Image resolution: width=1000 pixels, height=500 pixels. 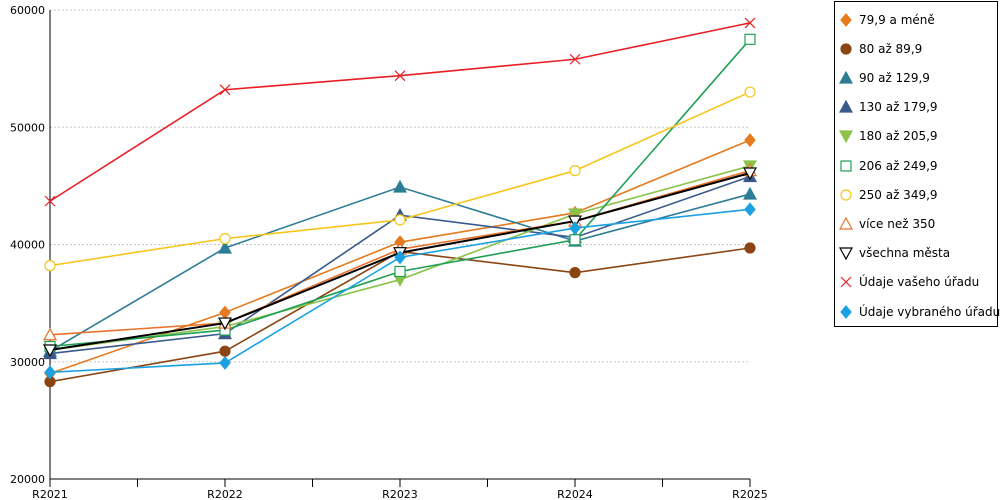 I want to click on x-tick-label: R2022, so click(x=225, y=494).